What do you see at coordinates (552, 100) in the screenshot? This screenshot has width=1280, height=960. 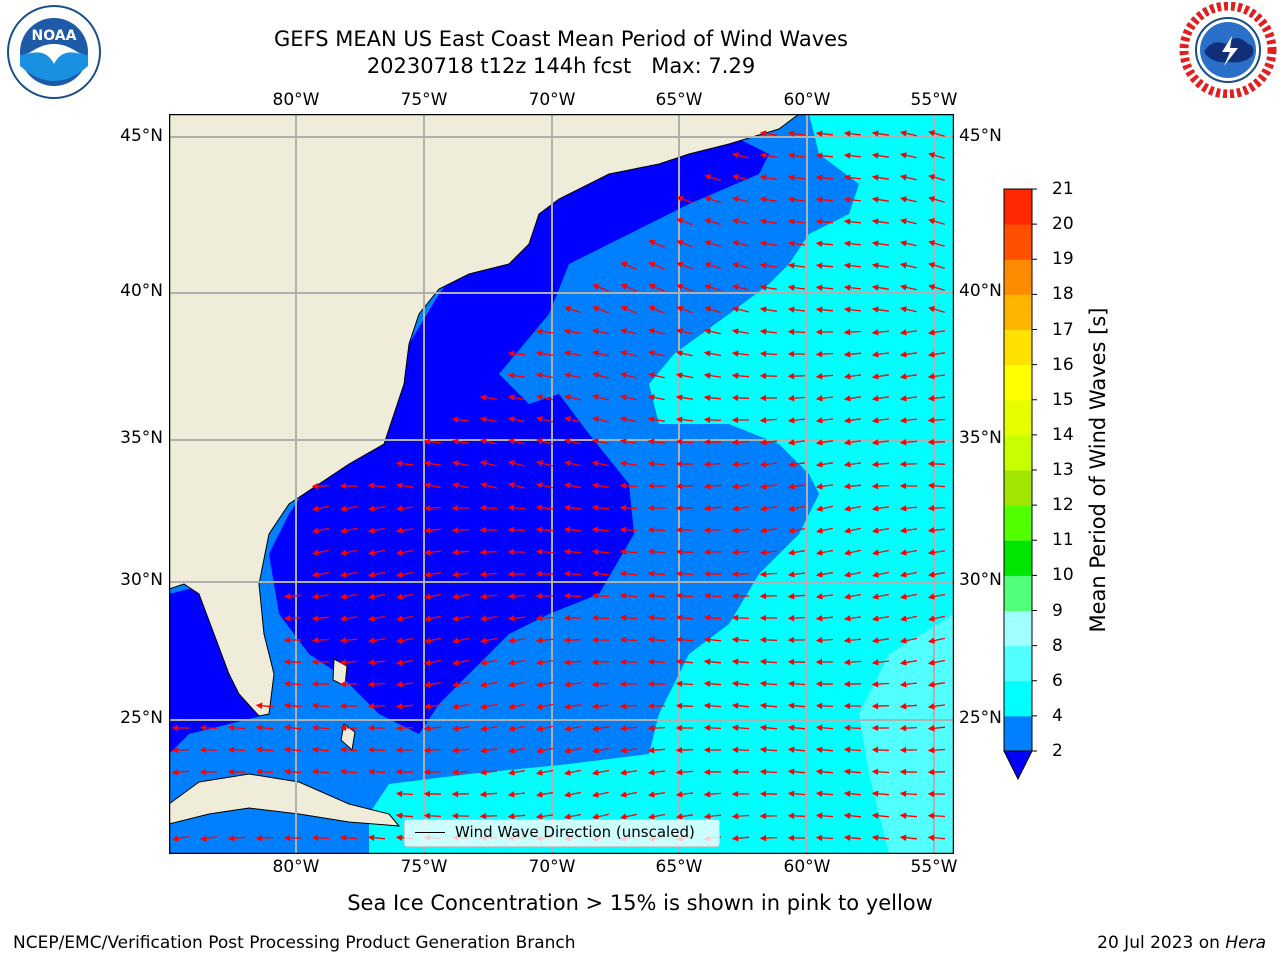 I see `lon-label-top-70w: 70°W` at bounding box center [552, 100].